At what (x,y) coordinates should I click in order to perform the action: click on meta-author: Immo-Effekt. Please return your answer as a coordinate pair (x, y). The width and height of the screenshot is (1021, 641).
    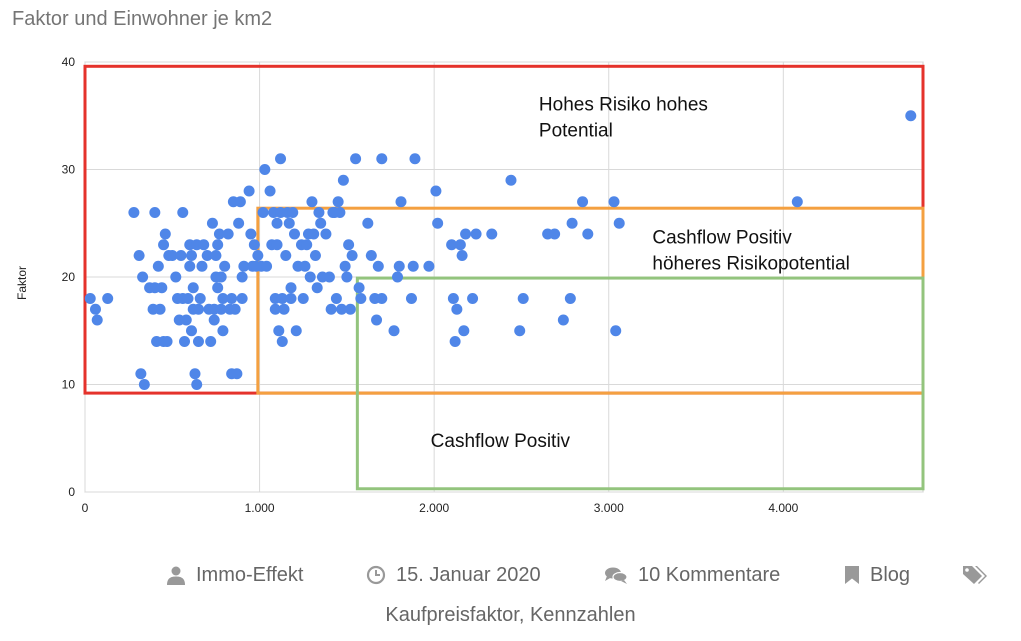
    Looking at the image, I should click on (234, 575).